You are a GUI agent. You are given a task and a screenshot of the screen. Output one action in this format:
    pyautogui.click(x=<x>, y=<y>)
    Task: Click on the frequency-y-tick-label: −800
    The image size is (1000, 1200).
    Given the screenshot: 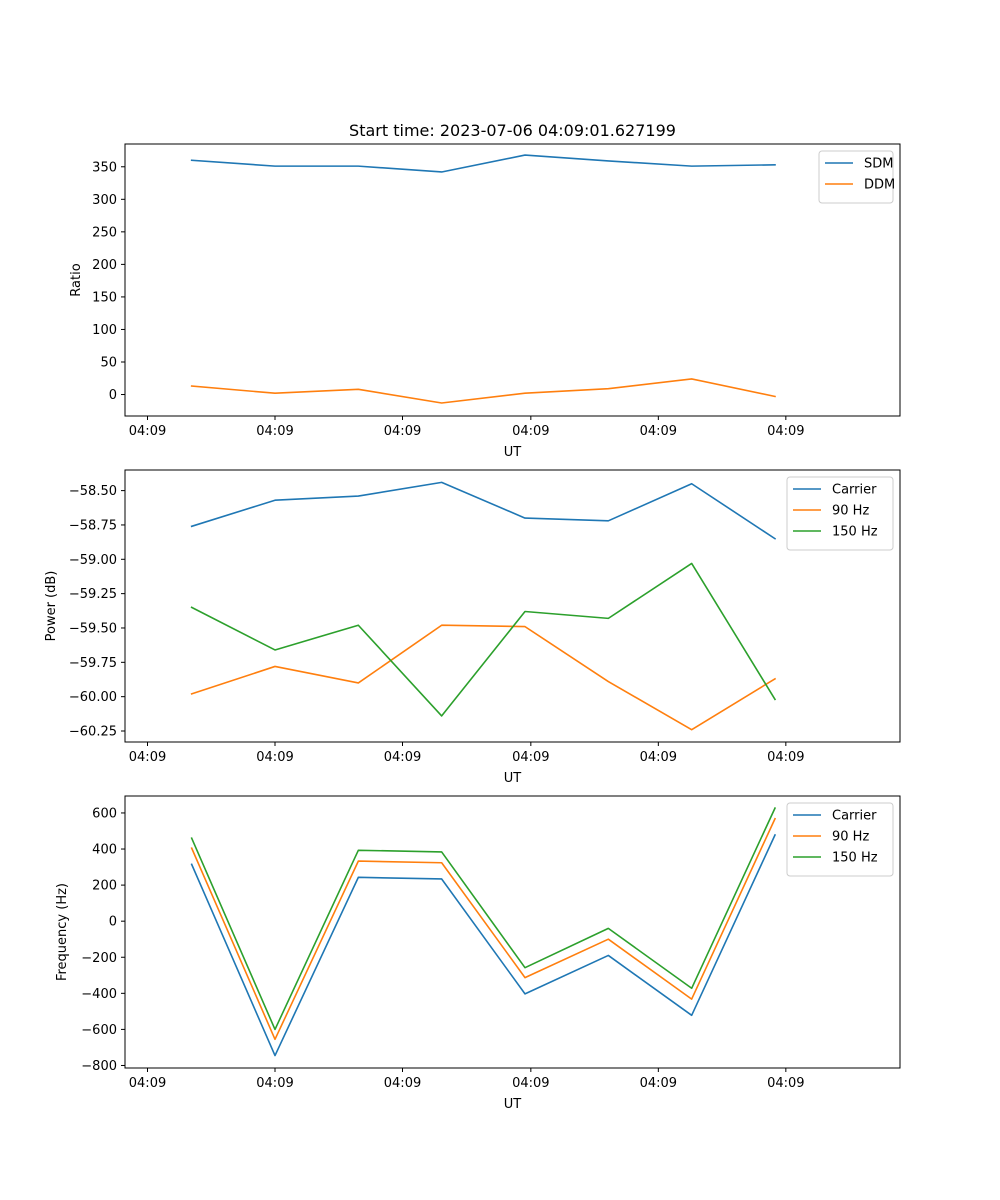 What is the action you would take?
    pyautogui.click(x=99, y=1066)
    